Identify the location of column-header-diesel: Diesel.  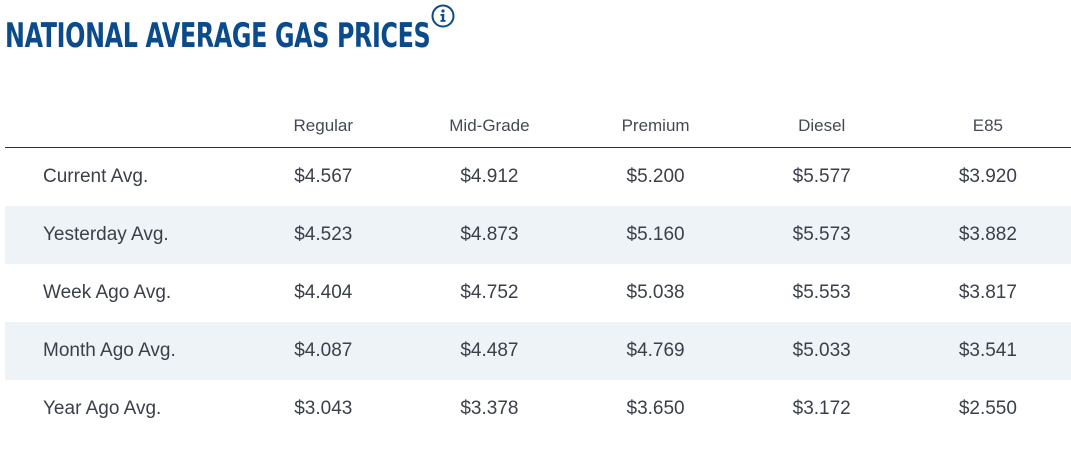
(821, 126).